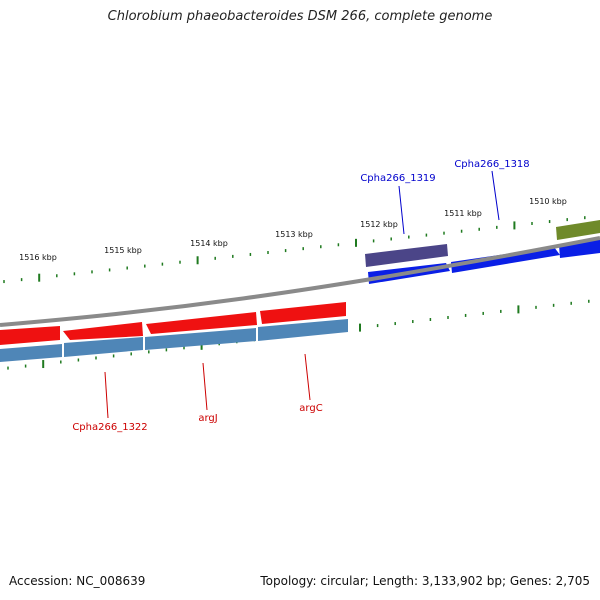  What do you see at coordinates (379, 224) in the screenshot?
I see `scale-label: 1512 kbp` at bounding box center [379, 224].